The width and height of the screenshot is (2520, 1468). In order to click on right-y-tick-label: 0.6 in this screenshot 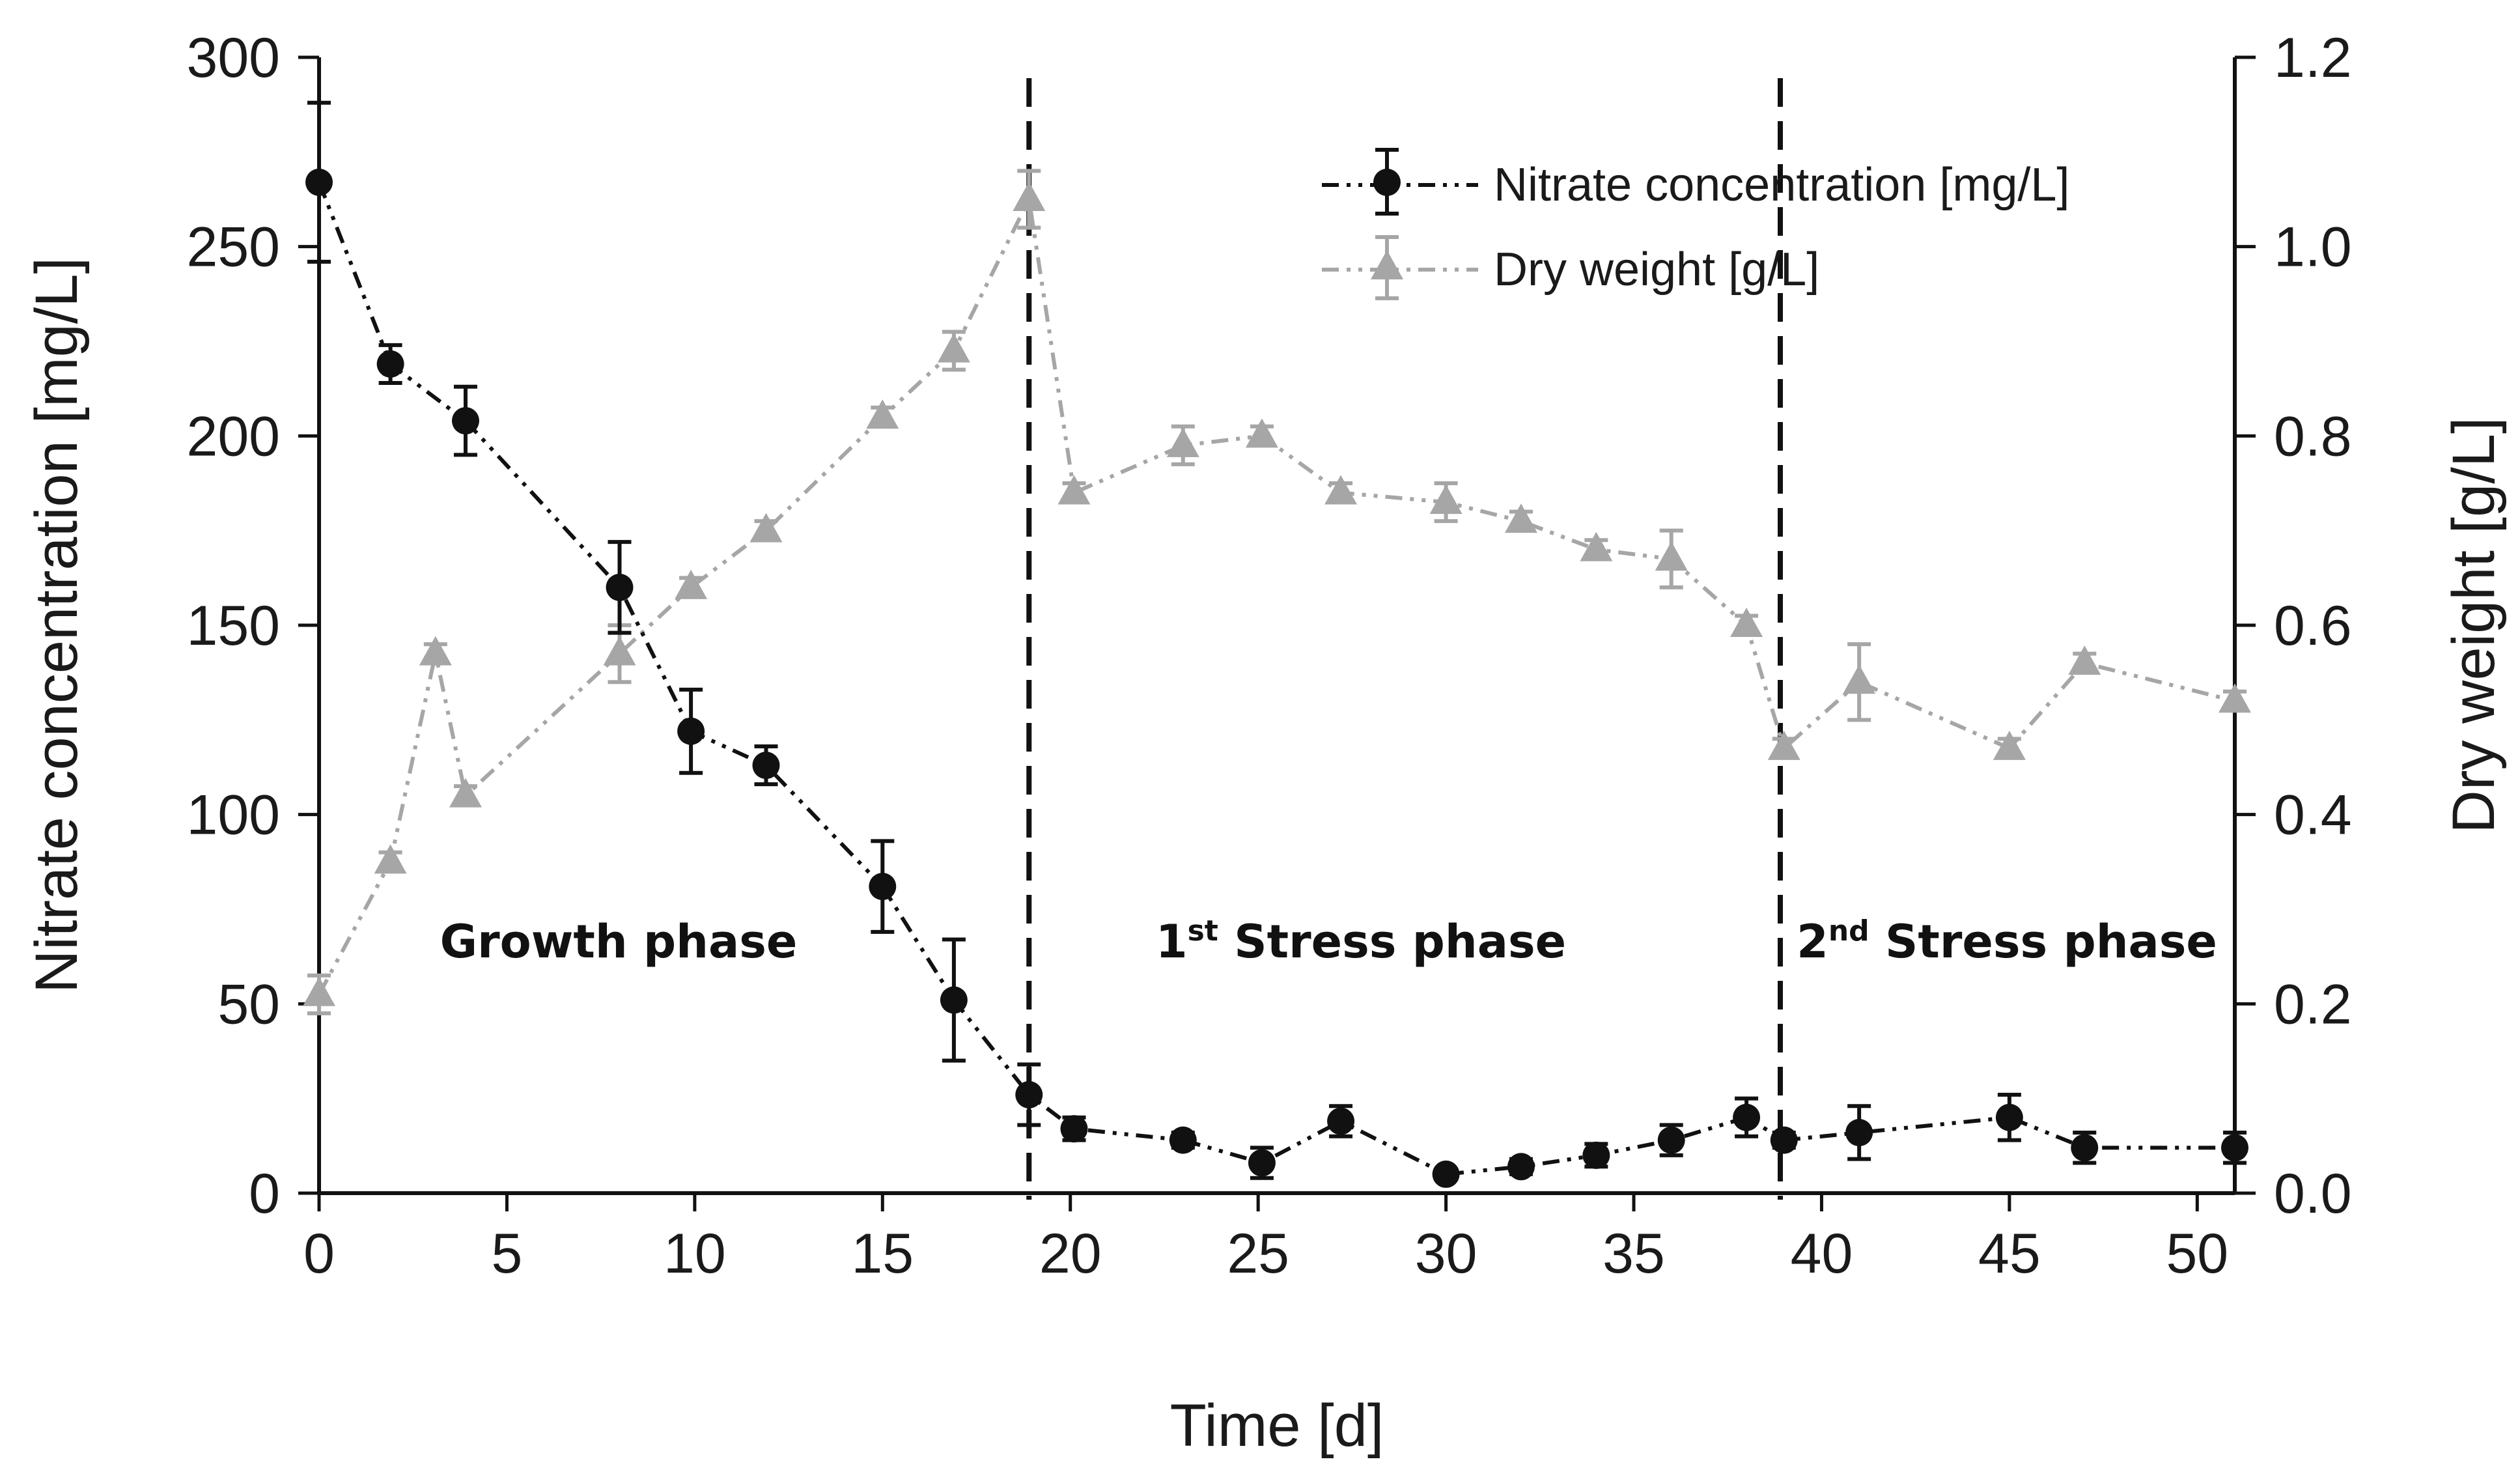, I will do `click(2313, 626)`.